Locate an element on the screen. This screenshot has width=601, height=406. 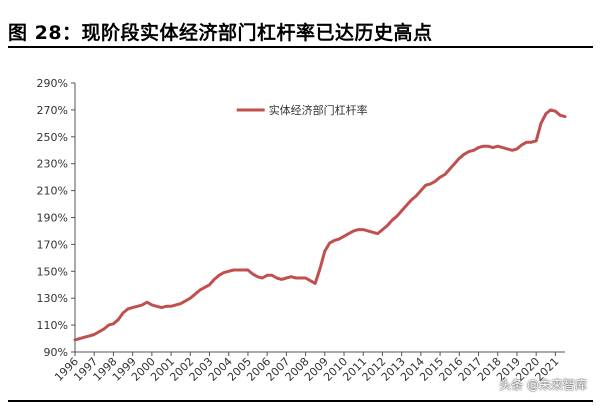
y-tick-label: 270% is located at coordinates (52, 110).